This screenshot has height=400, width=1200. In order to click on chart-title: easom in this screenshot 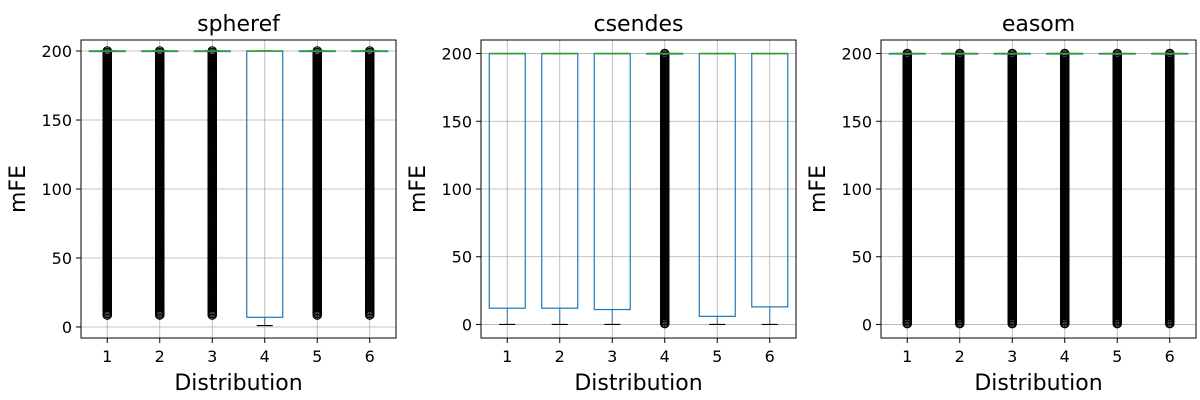, I will do `click(1038, 24)`.